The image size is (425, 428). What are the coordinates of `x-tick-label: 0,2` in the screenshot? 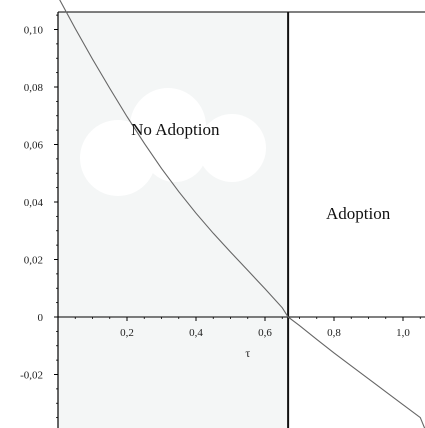 It's located at (127, 333).